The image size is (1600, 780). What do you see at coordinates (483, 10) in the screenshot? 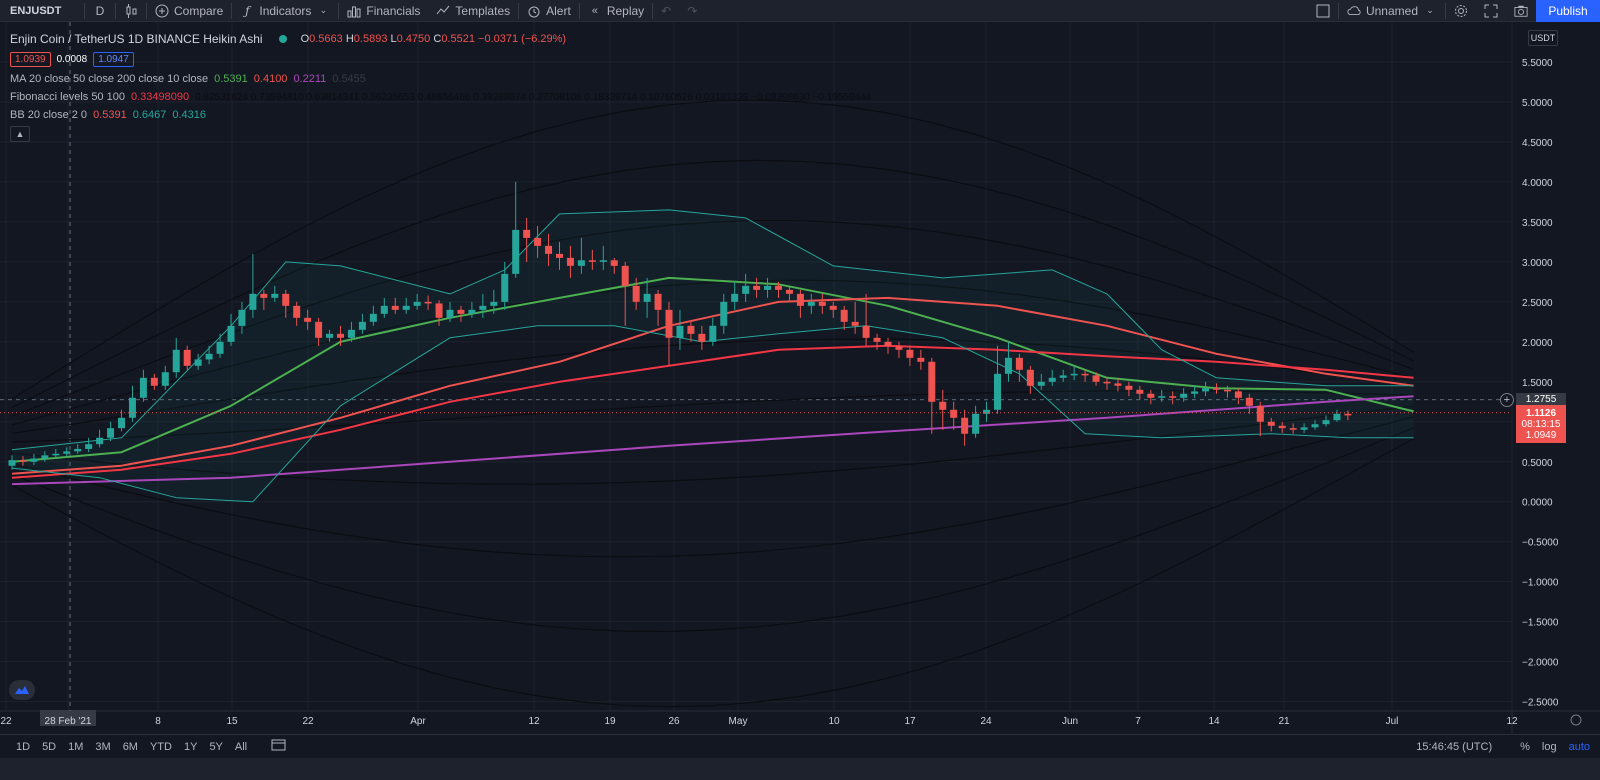
I see `templates-label: Templates` at bounding box center [483, 10].